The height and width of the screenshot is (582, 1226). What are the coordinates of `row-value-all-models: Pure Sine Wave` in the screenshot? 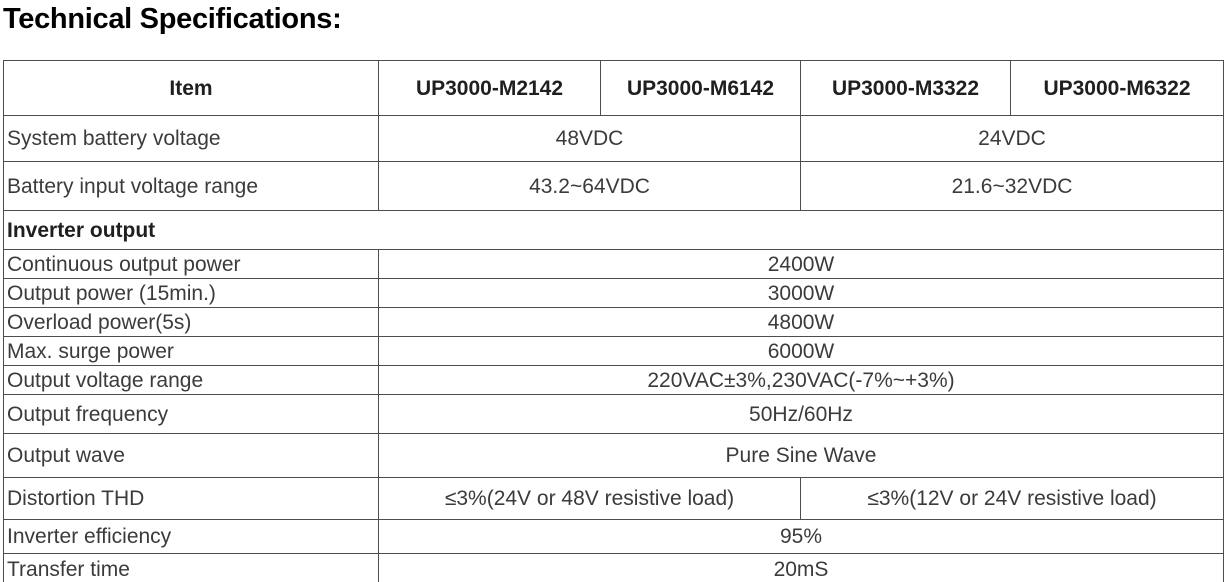 It's located at (801, 456).